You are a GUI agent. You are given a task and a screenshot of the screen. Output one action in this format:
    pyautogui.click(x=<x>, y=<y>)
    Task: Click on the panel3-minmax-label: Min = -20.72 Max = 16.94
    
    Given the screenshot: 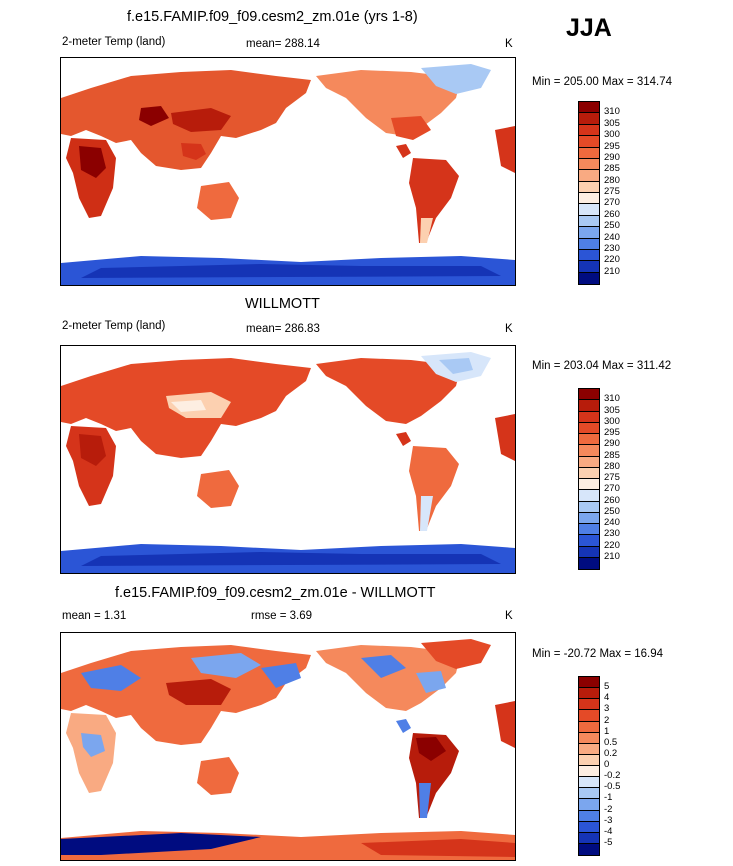 What is the action you would take?
    pyautogui.click(x=598, y=654)
    